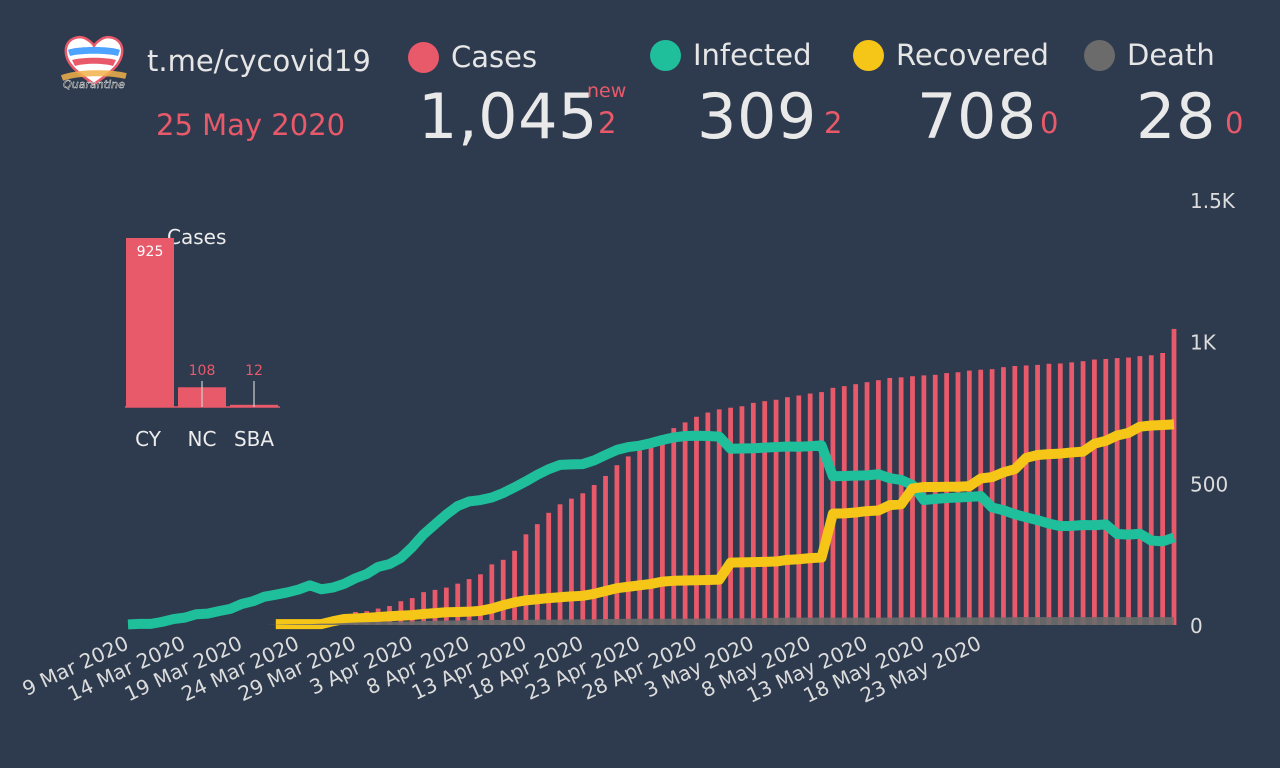 This screenshot has height=768, width=1280. What do you see at coordinates (93, 63) in the screenshot?
I see `quarantine-logo: Quarantine` at bounding box center [93, 63].